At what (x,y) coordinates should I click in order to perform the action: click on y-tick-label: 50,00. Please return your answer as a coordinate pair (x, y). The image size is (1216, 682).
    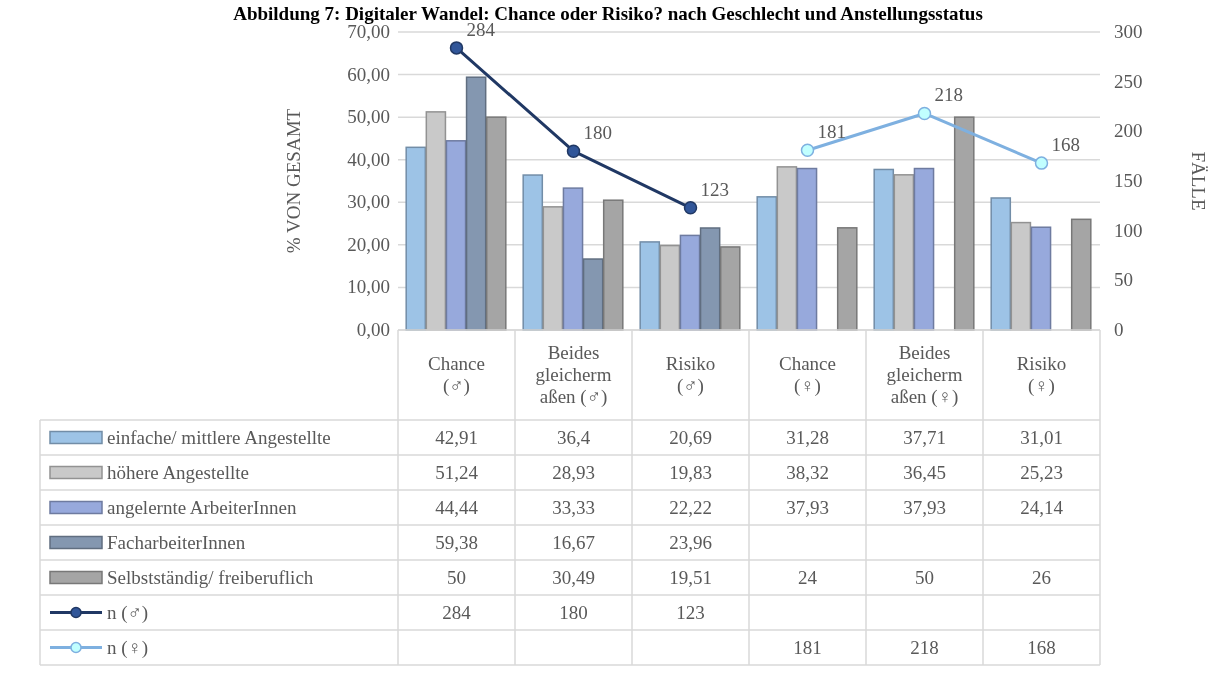
    Looking at the image, I should click on (368, 117).